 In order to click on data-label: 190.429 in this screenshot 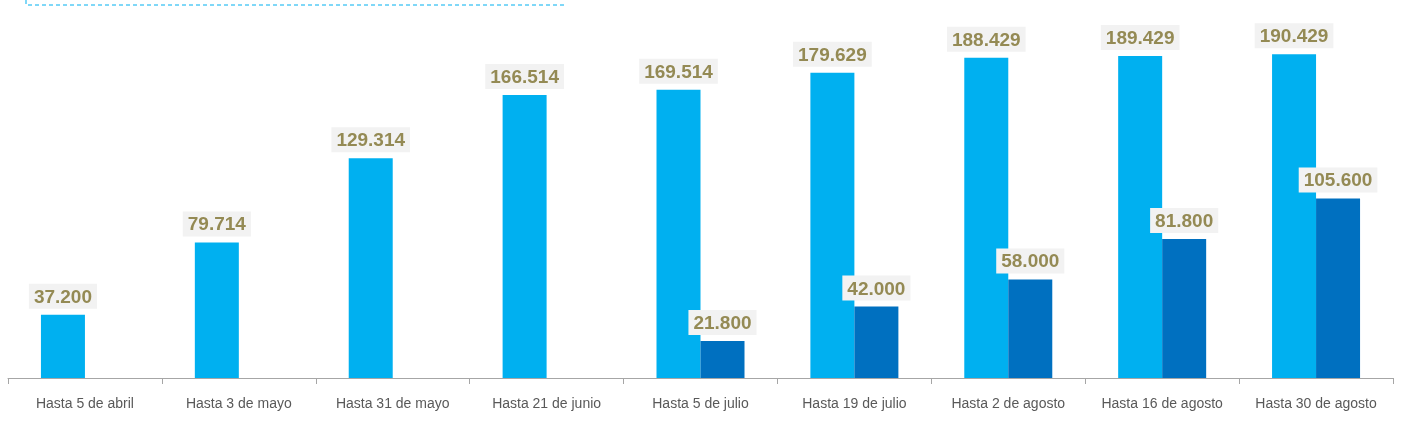, I will do `click(1294, 36)`.